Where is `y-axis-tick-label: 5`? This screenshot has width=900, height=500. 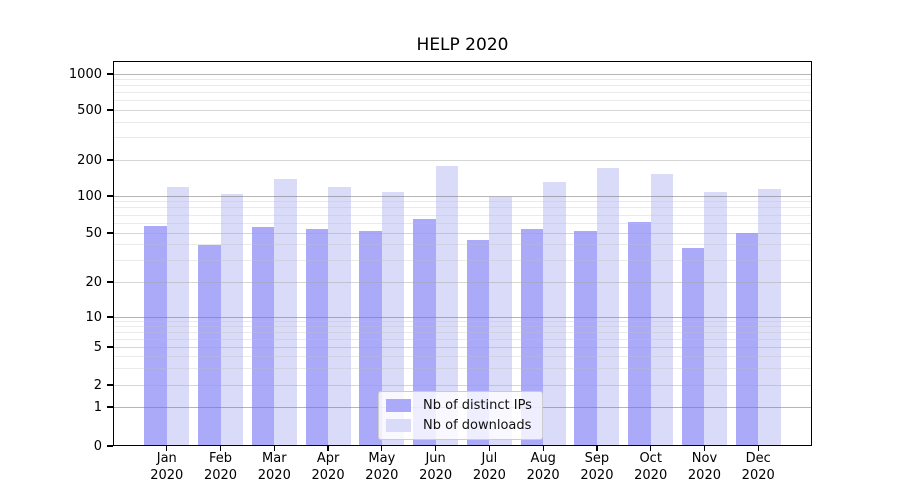 y-axis-tick-label: 5 is located at coordinates (97, 347).